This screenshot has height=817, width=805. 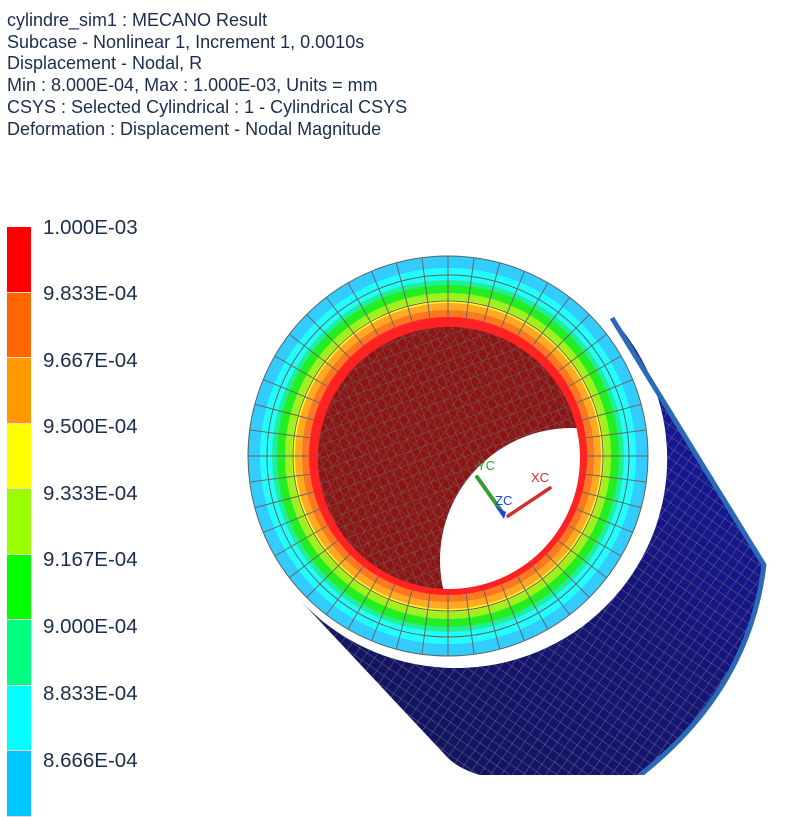 What do you see at coordinates (90, 360) in the screenshot?
I see `legend-label: 9.667E-04` at bounding box center [90, 360].